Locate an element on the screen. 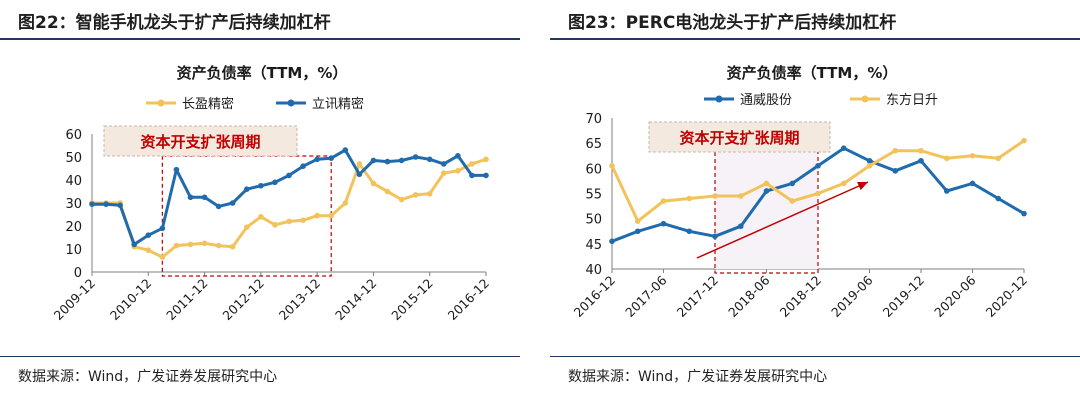  y-tick-label: 45 is located at coordinates (593, 245).